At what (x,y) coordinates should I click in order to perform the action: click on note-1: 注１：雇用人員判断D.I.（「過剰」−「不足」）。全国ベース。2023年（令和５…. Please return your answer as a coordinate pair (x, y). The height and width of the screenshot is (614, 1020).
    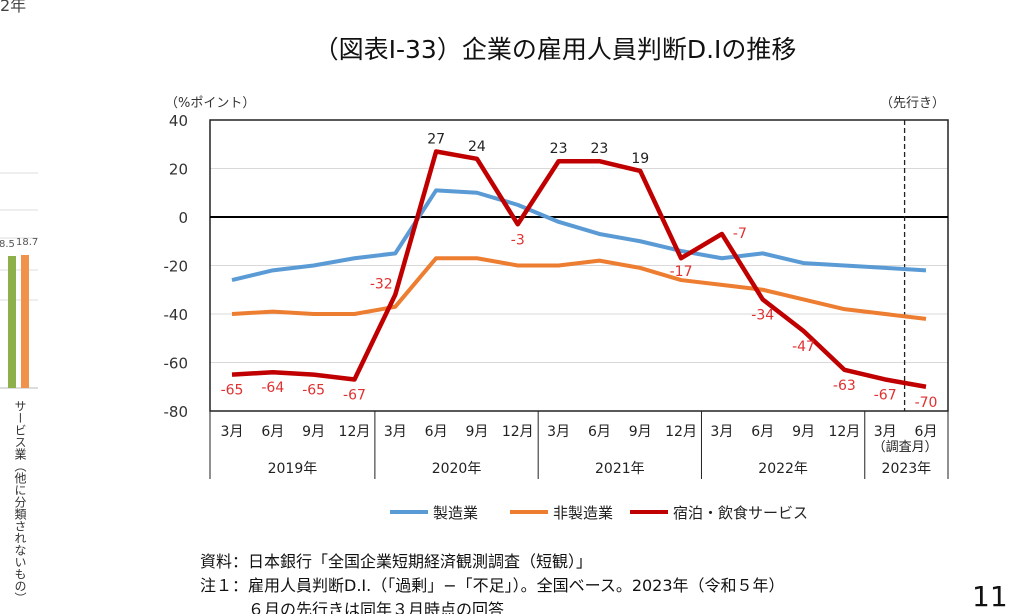
    Looking at the image, I should click on (492, 585).